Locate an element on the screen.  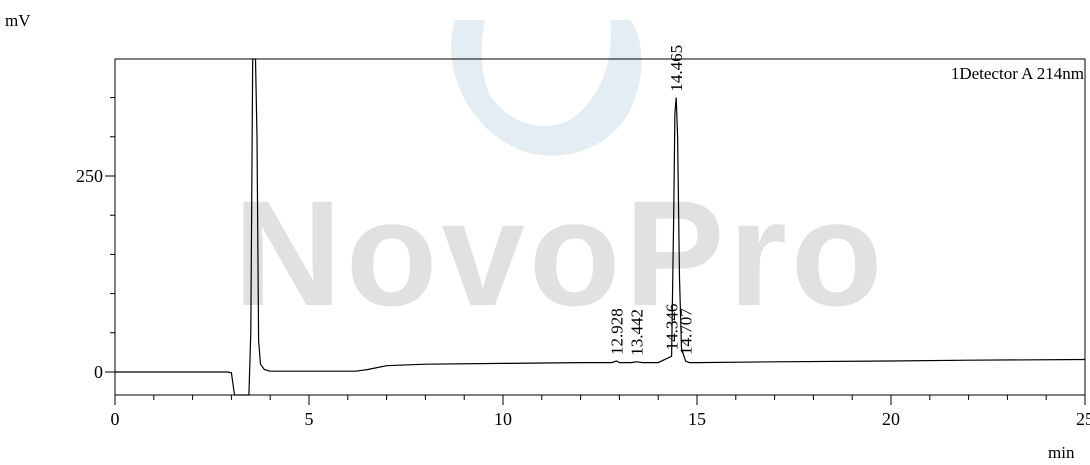
peak-label: 12.928 is located at coordinates (617, 331).